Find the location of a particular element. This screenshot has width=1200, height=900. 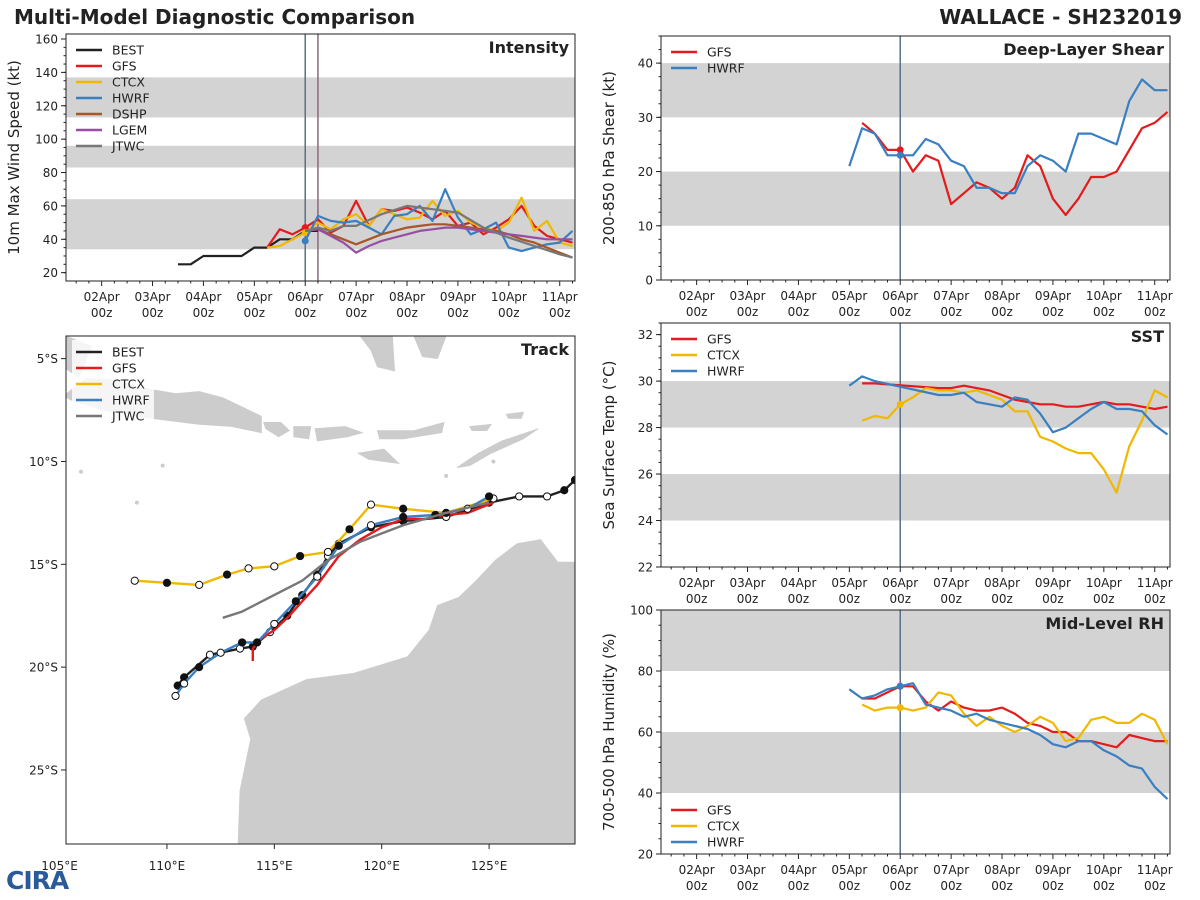

y-tick-label: 60 is located at coordinates (645, 733).